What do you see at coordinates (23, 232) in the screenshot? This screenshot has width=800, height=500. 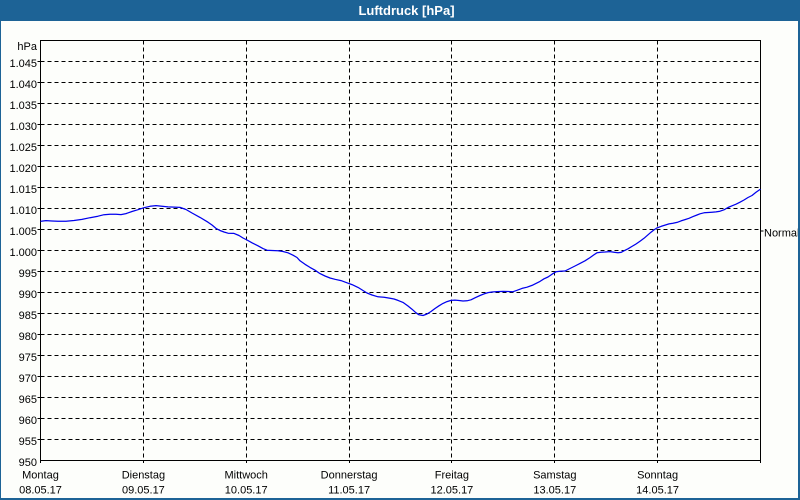 I see `svg-text: 1.005` at bounding box center [23, 232].